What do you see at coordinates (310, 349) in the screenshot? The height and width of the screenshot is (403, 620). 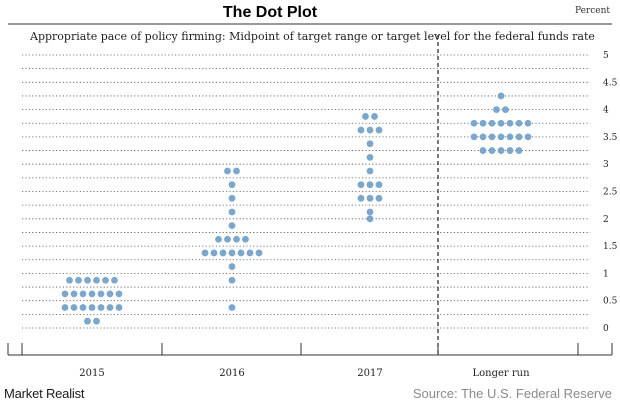 I see `x-axis-ticks` at bounding box center [310, 349].